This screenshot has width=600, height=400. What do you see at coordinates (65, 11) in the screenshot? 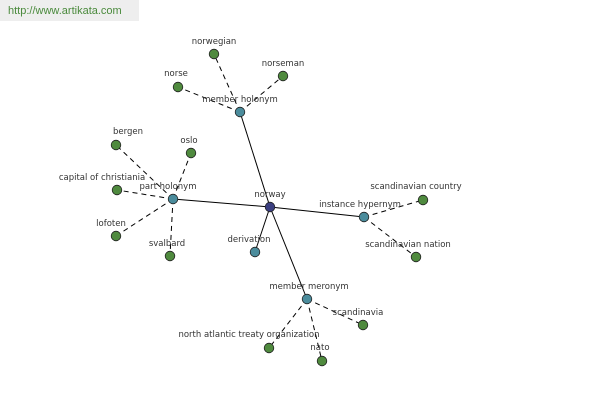
I see `url-text: http://www.artikata.com` at bounding box center [65, 11].